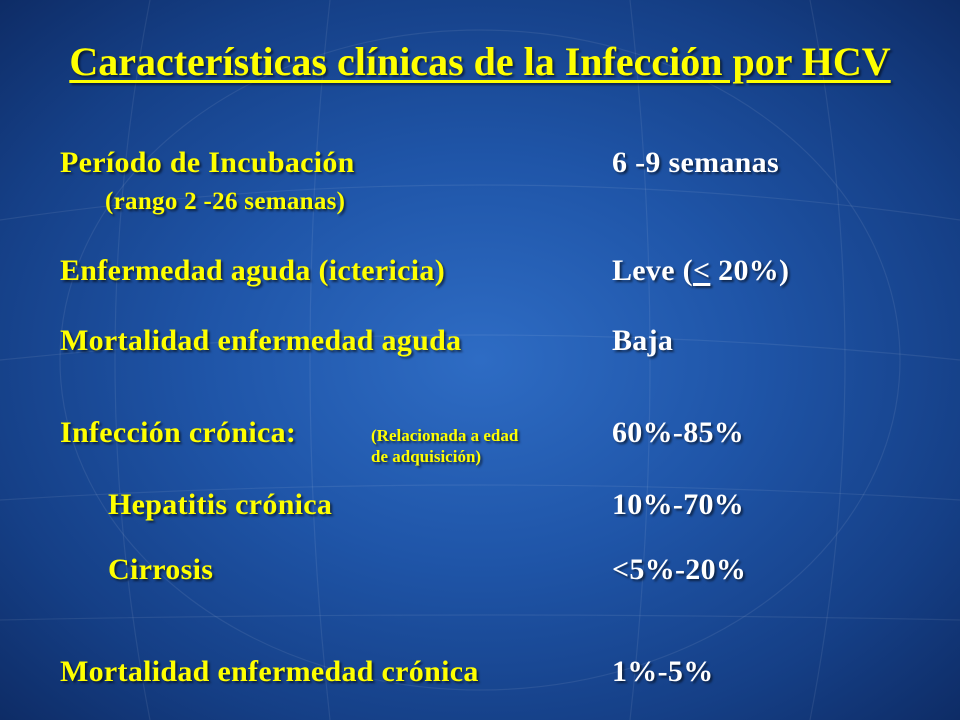  What do you see at coordinates (643, 340) in the screenshot?
I see `value-acute-mortality: Baja` at bounding box center [643, 340].